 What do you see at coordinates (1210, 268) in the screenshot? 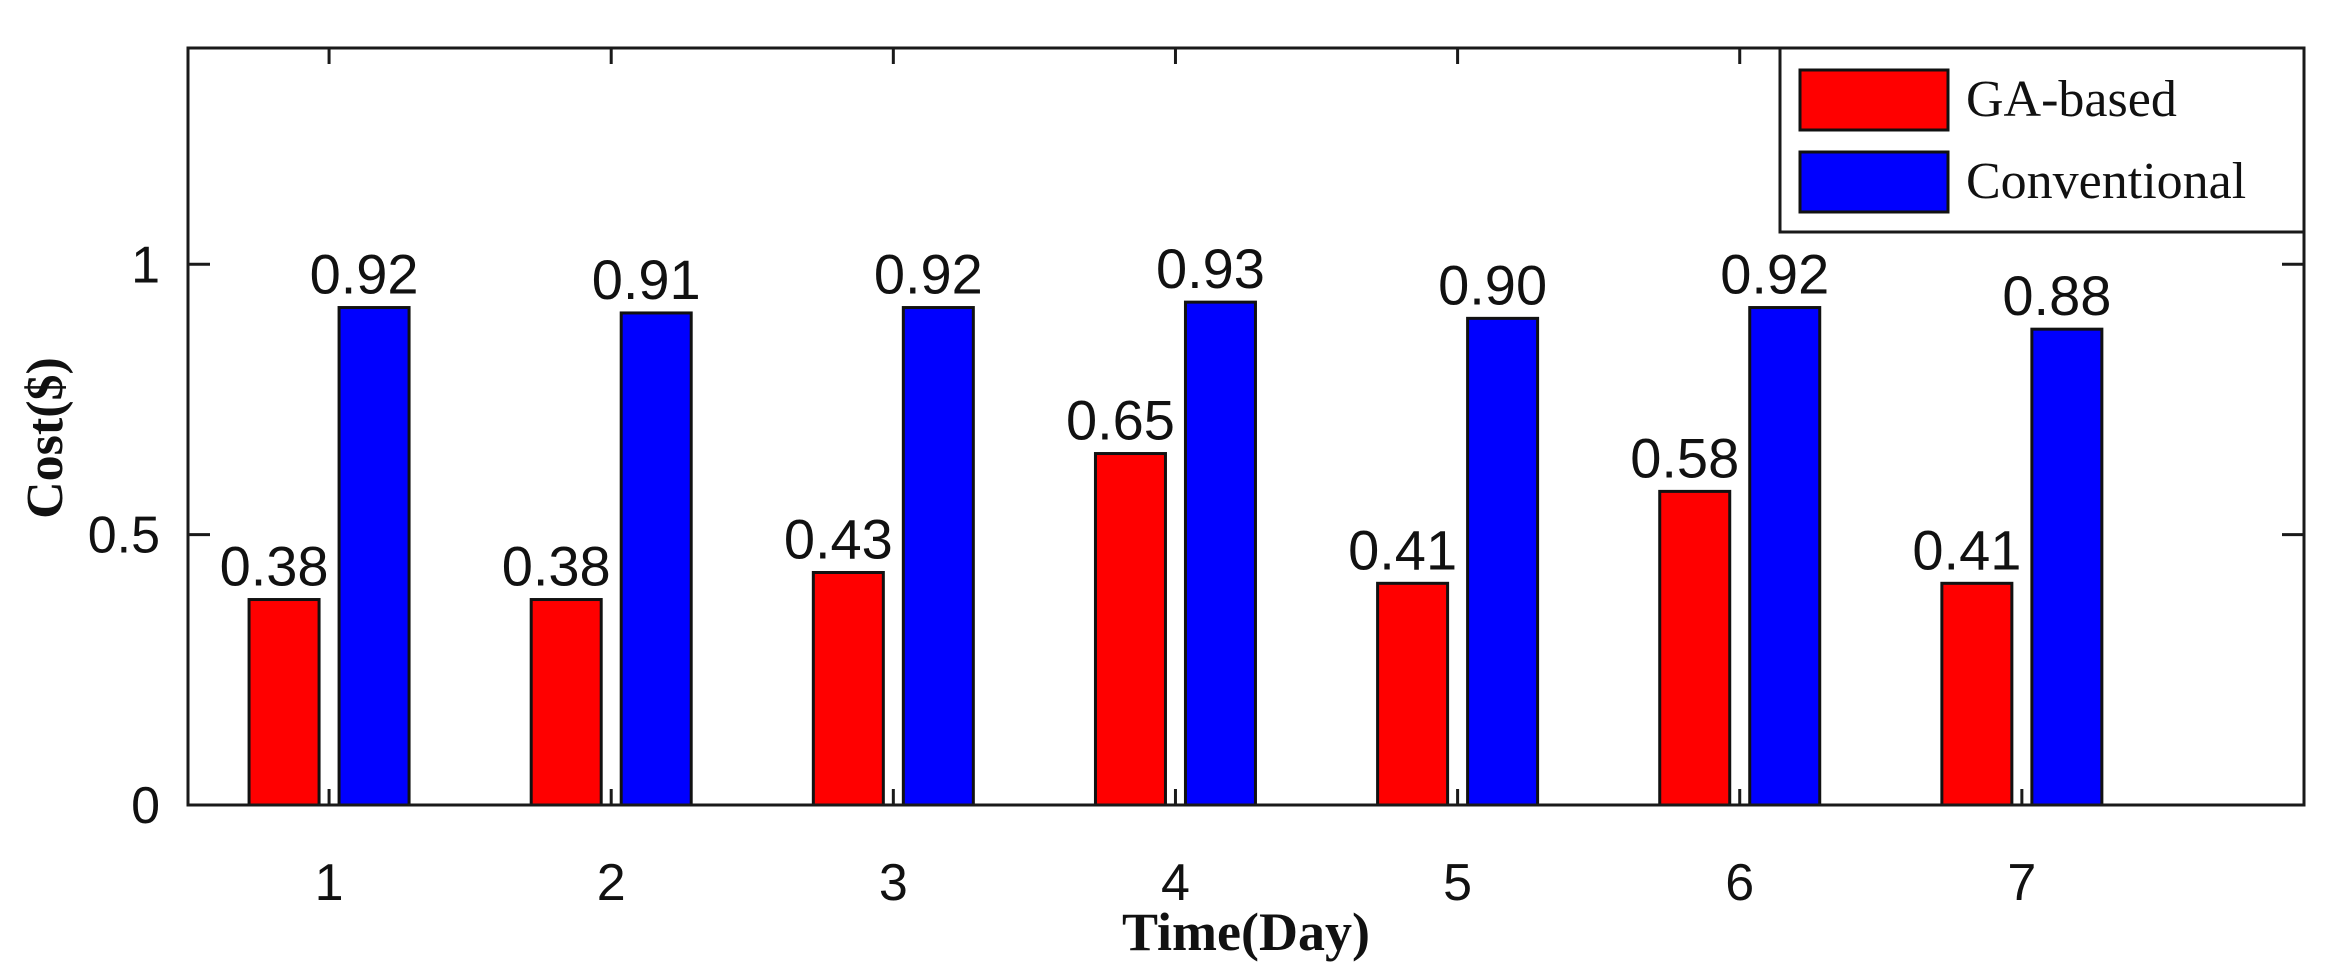
I see `data-label-conventional: 0.93` at bounding box center [1210, 268].